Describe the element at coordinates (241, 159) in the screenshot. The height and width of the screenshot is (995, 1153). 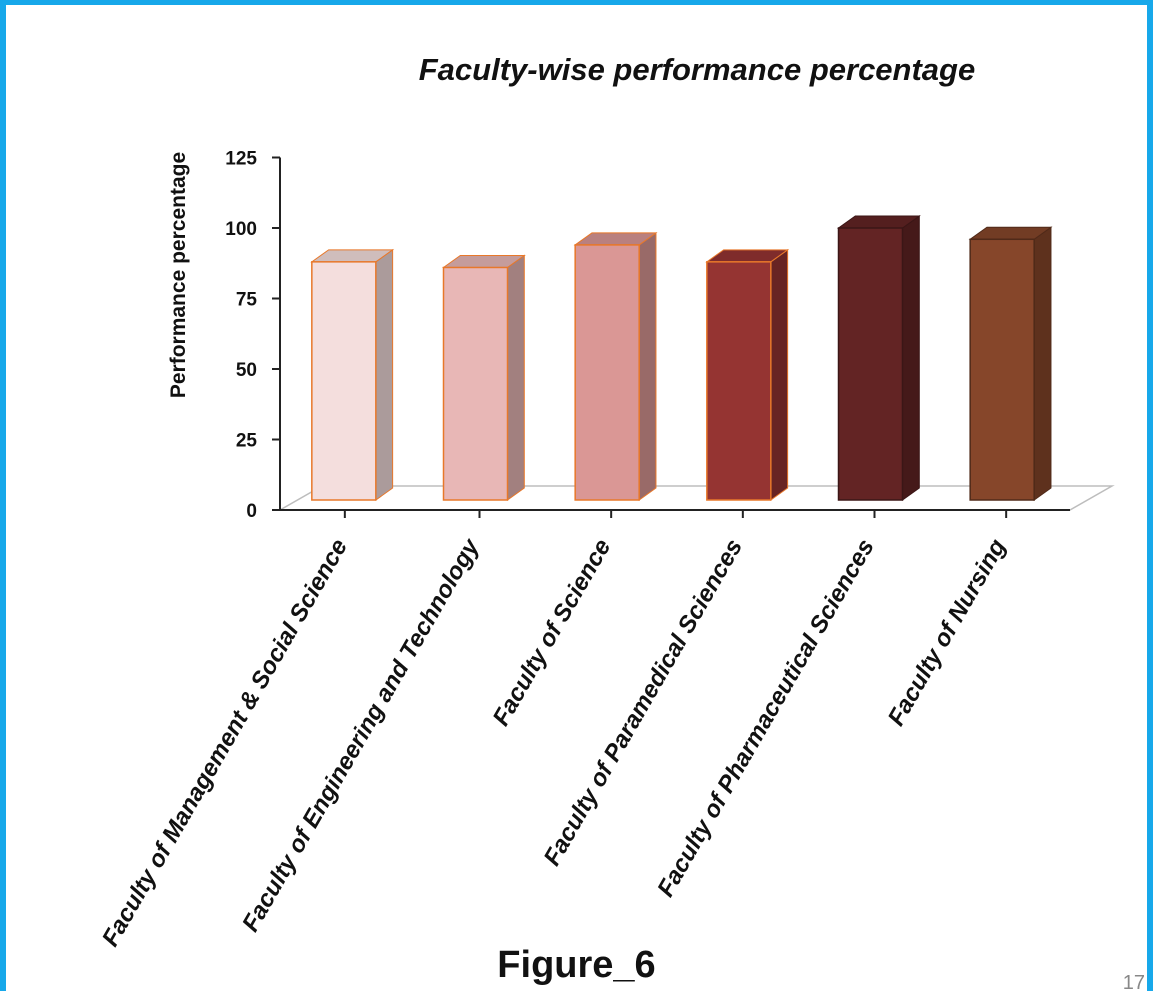
I see `y-tick-label: 125` at that location.